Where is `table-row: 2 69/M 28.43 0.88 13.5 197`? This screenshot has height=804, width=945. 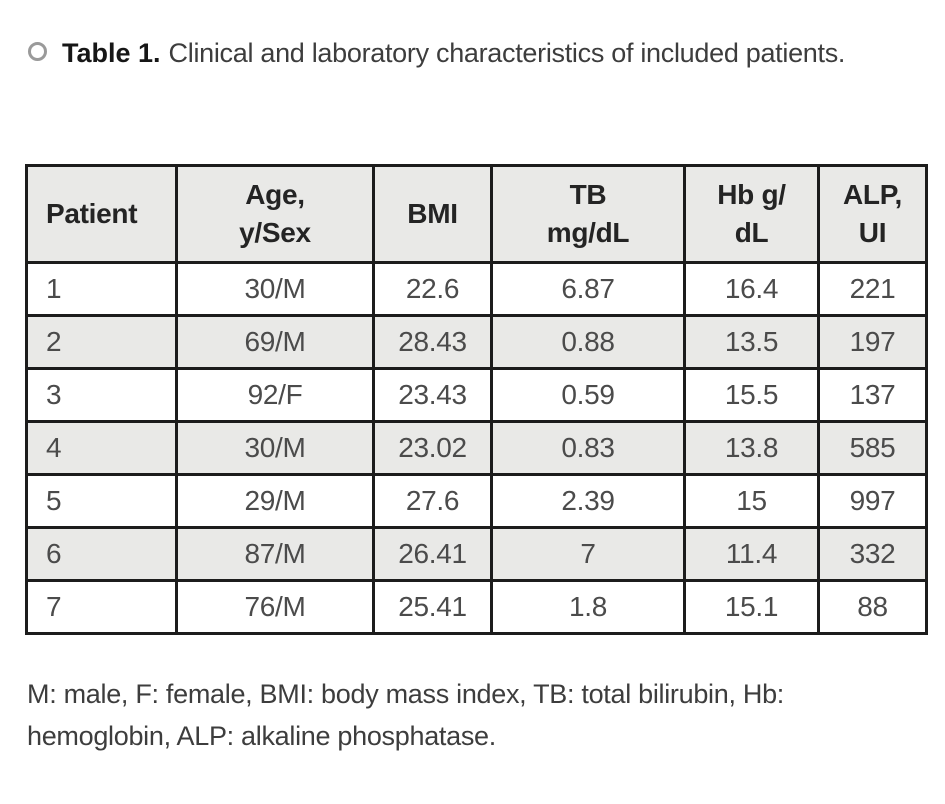 table-row: 2 69/M 28.43 0.88 13.5 197 is located at coordinates (476, 342).